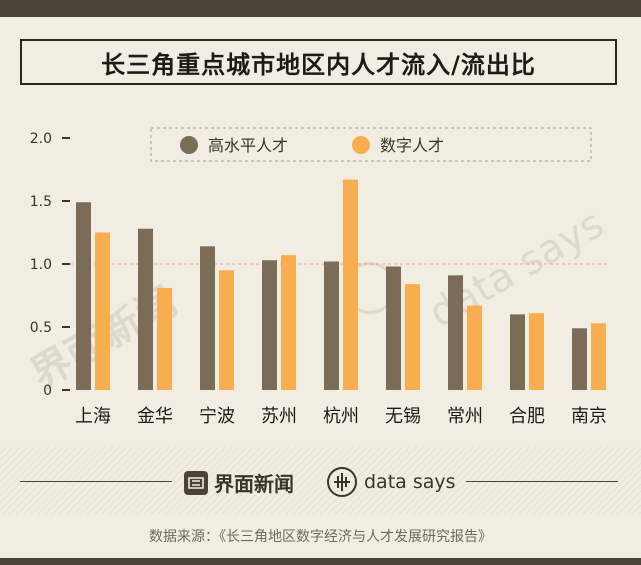 Image resolution: width=641 pixels, height=565 pixels. Describe the element at coordinates (41, 139) in the screenshot. I see `y-tick-label: 2.0` at that location.